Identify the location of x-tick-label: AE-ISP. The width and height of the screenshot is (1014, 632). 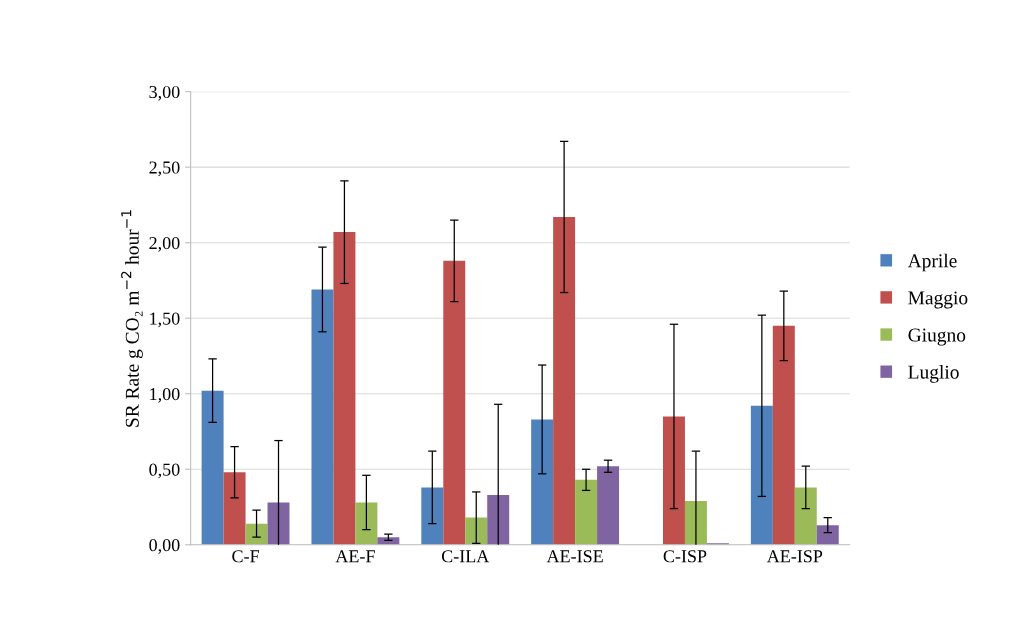
(794, 556).